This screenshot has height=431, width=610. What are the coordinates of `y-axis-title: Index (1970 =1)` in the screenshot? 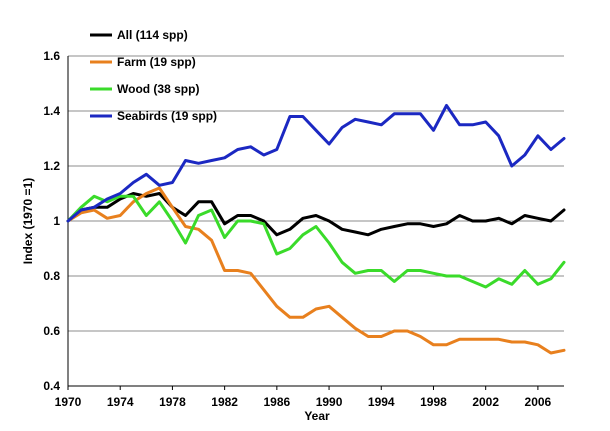 It's located at (28, 221).